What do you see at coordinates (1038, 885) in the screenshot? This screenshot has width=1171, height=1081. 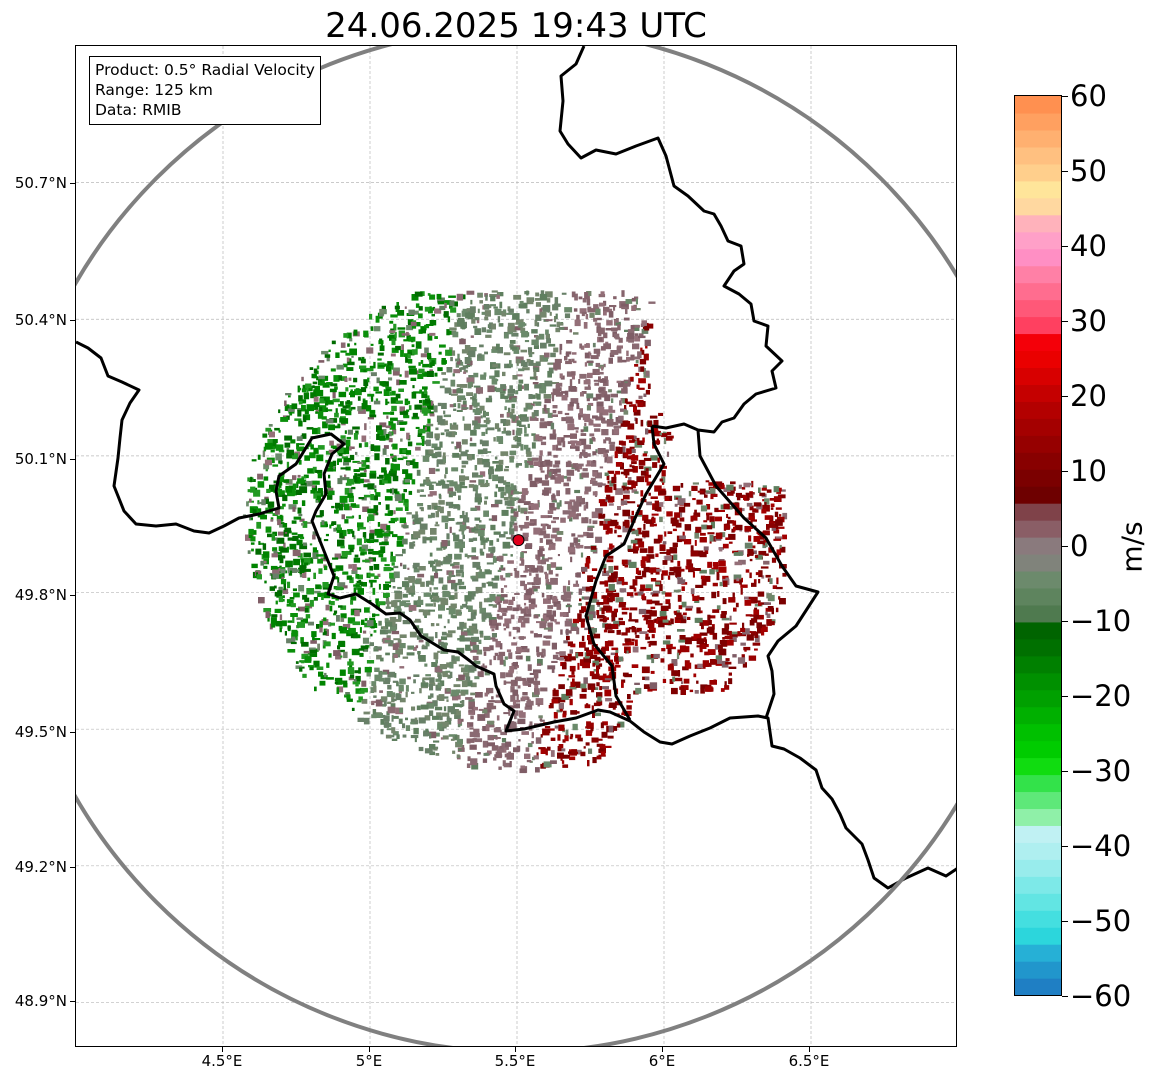 I see `colorbar-segment` at bounding box center [1038, 885].